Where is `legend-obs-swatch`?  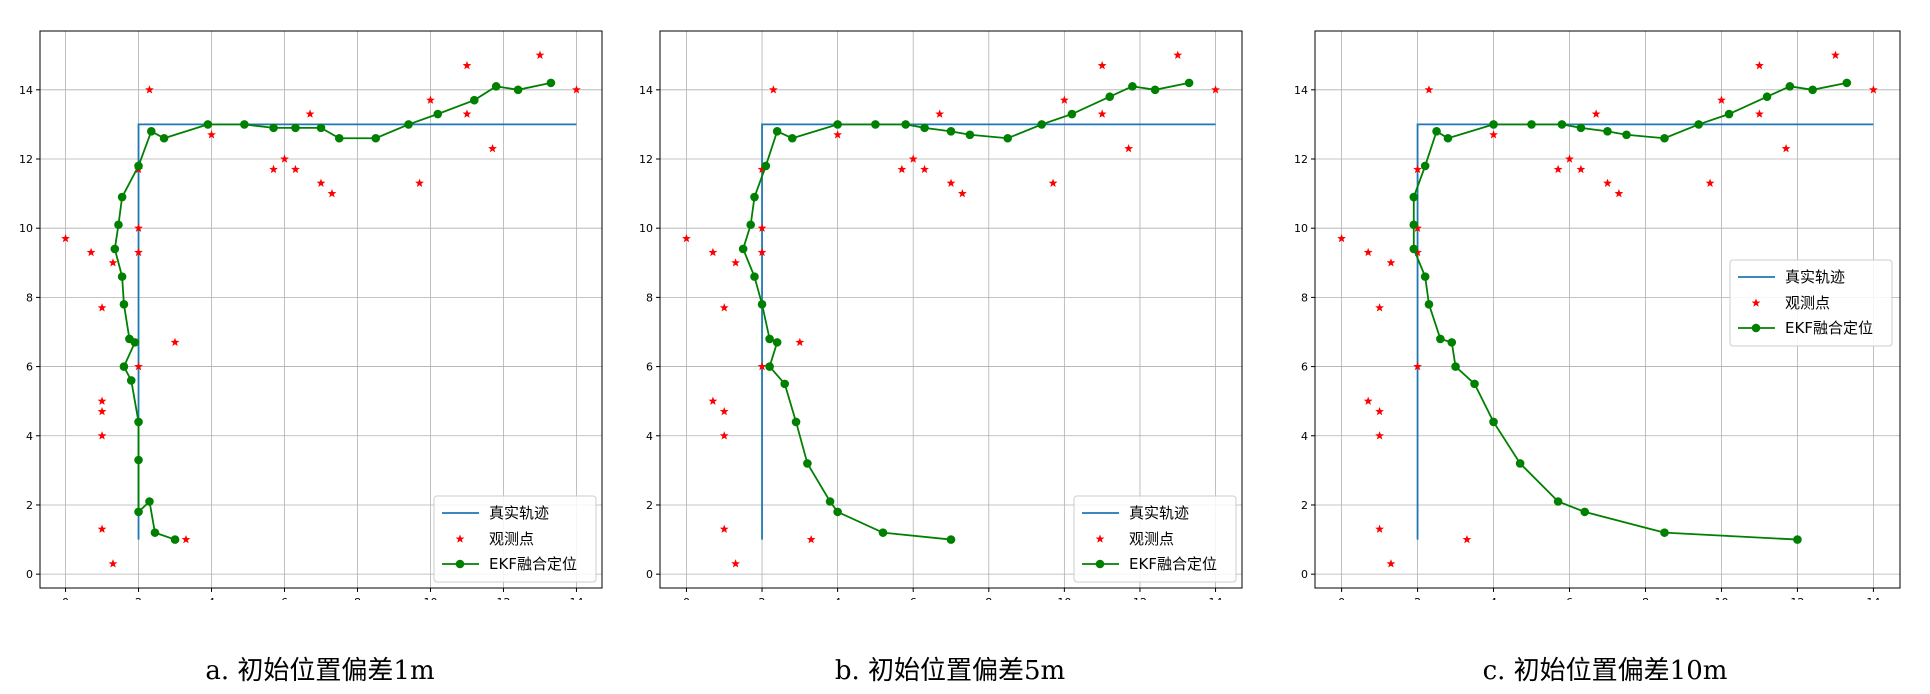 legend-obs-swatch is located at coordinates (460, 538).